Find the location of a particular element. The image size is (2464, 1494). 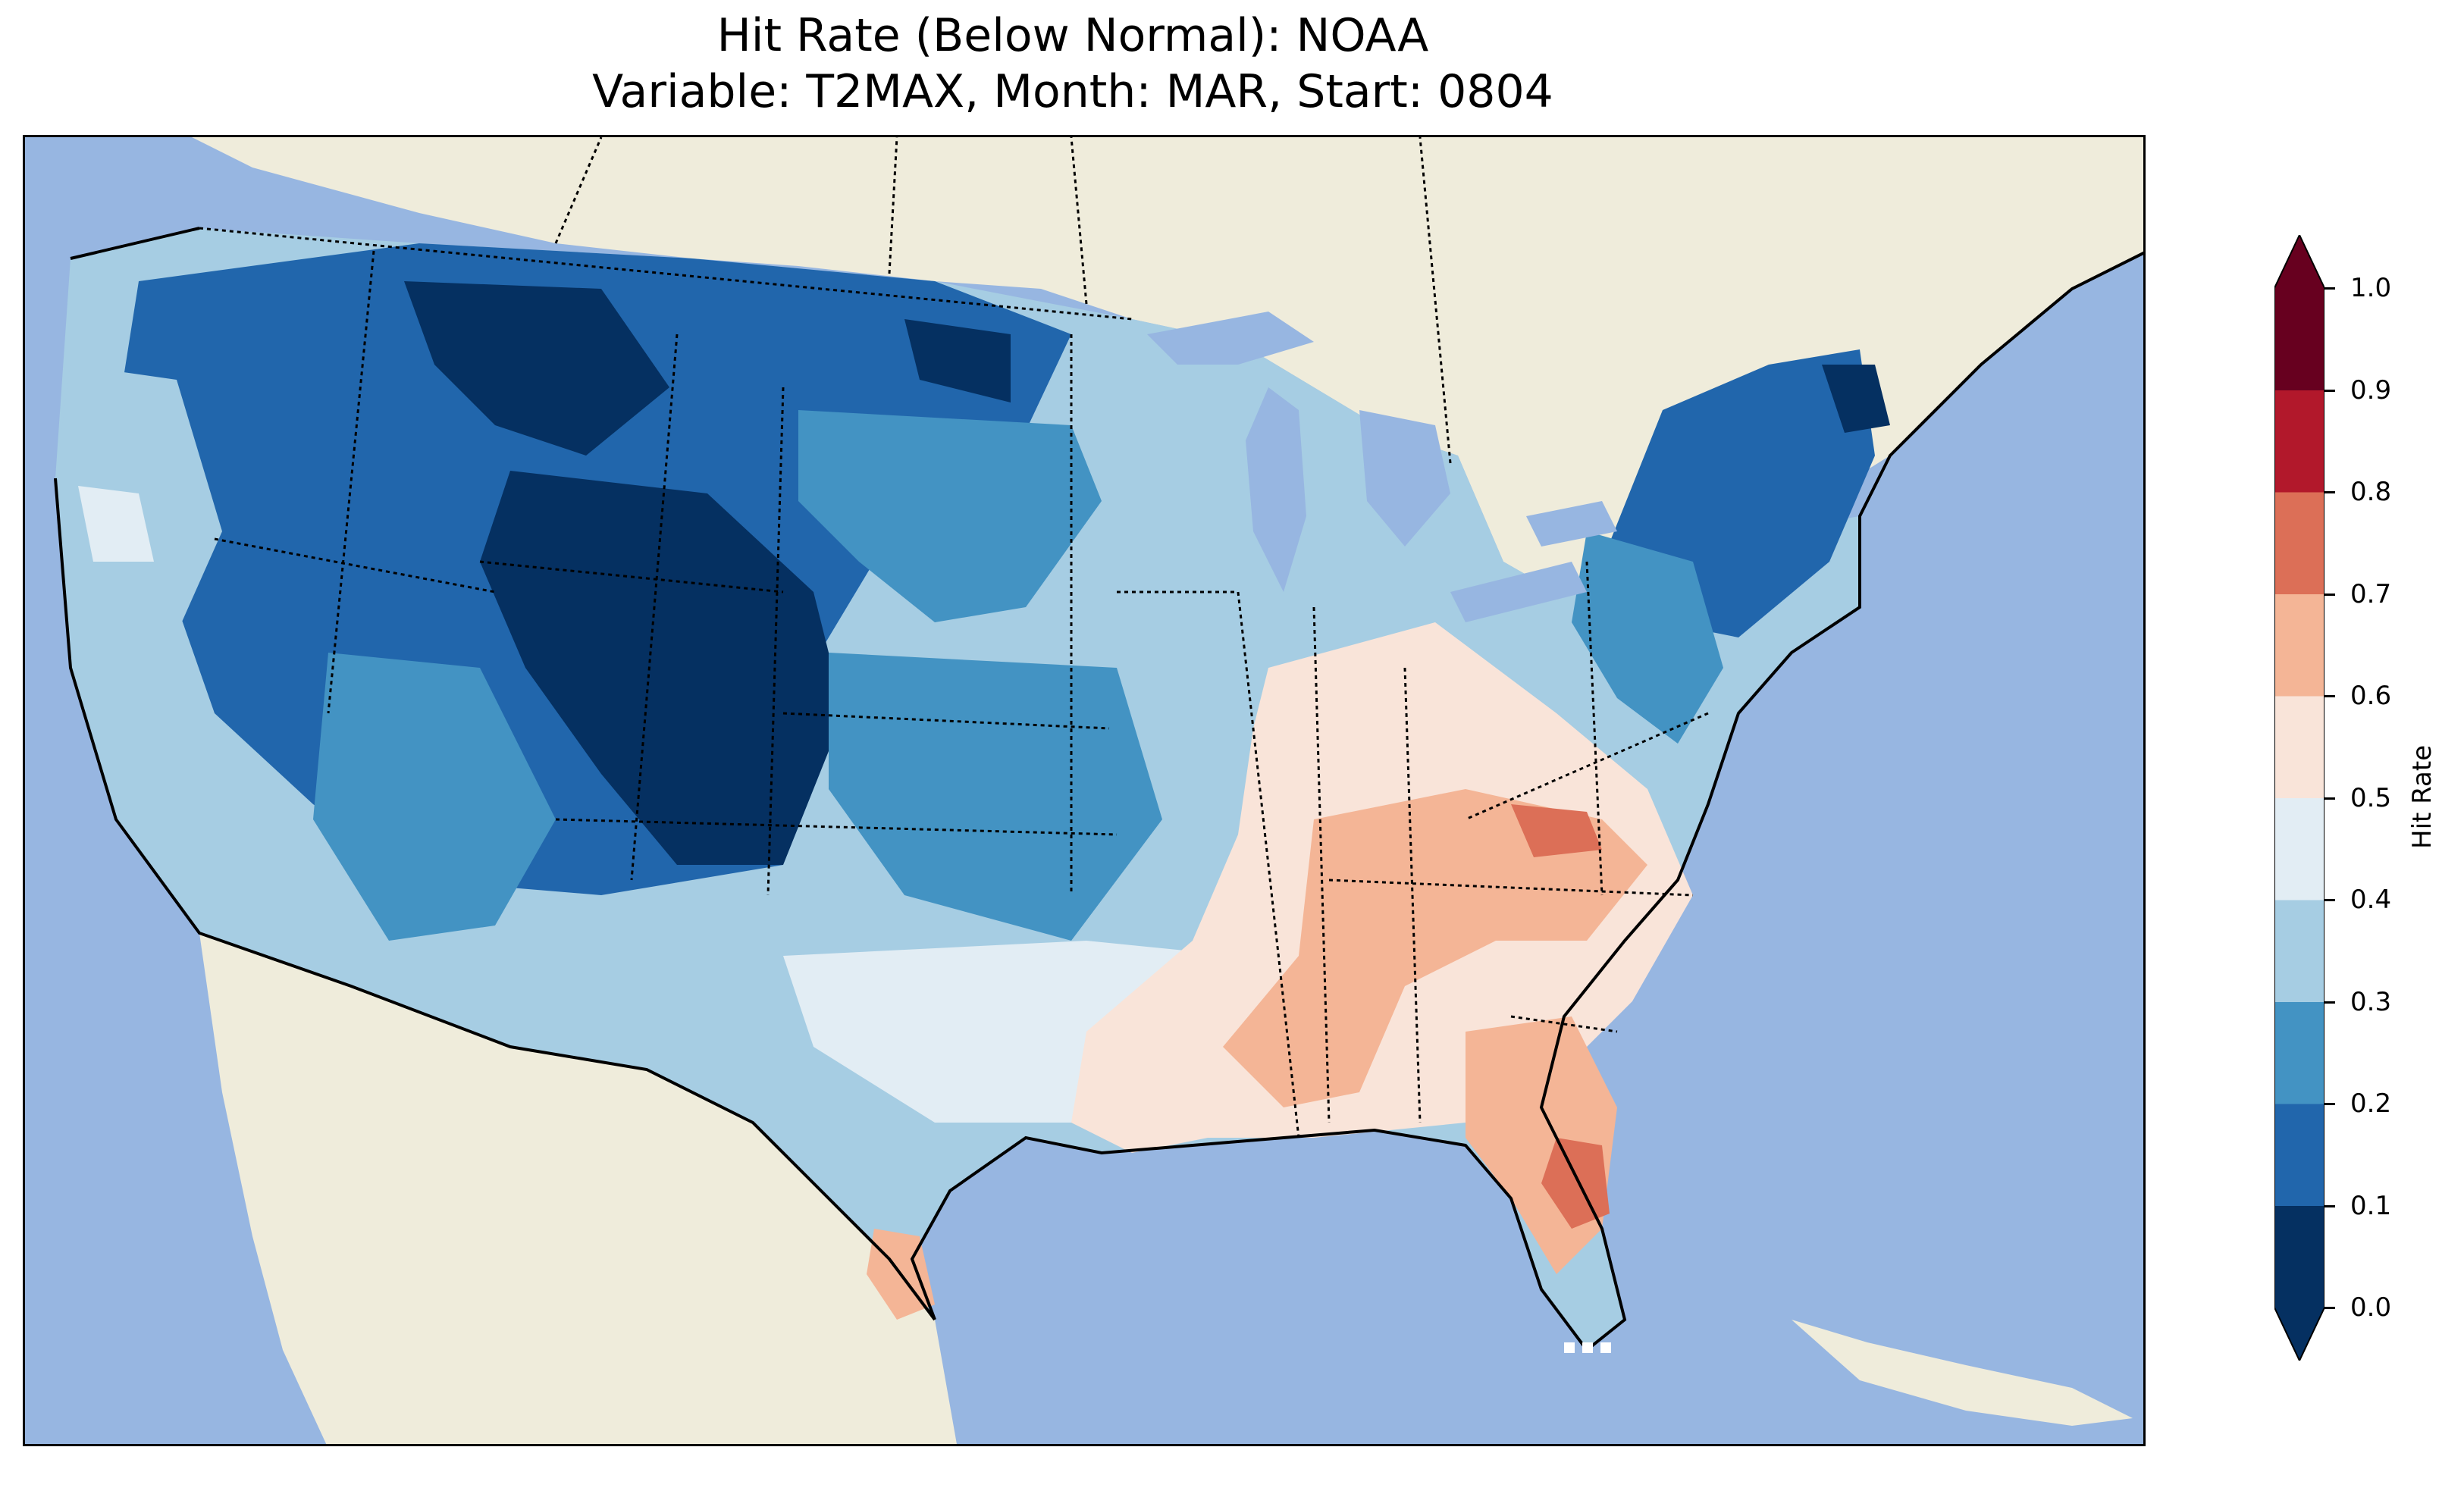

colorbar-tick-label: 0.0 is located at coordinates (2371, 1307).